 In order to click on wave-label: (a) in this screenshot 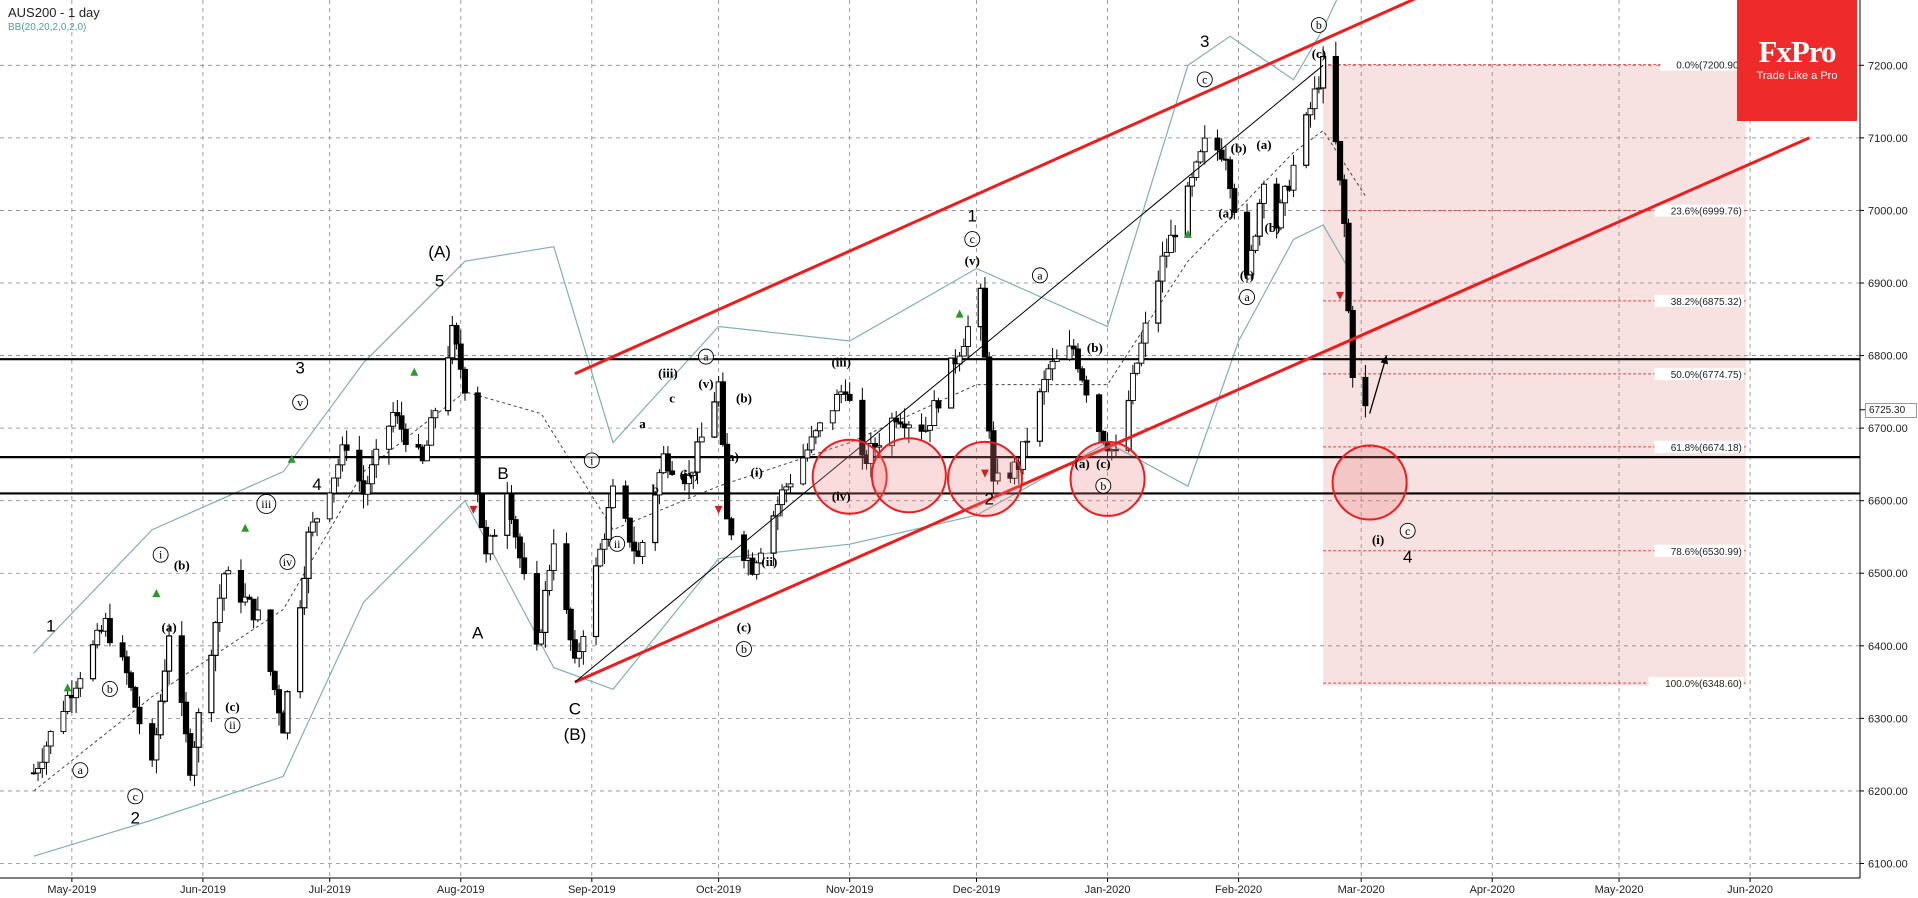, I will do `click(1082, 463)`.